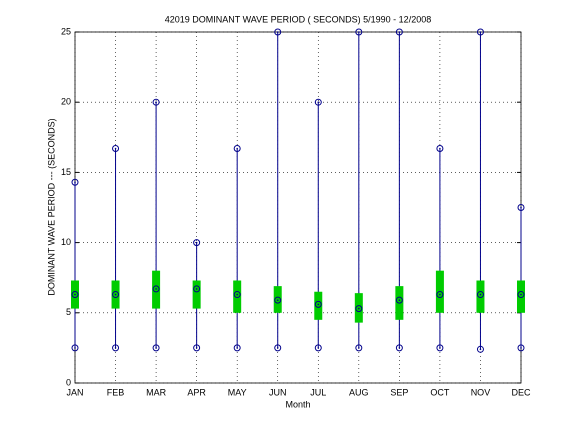  I want to click on x-tick-label: SEP, so click(399, 392).